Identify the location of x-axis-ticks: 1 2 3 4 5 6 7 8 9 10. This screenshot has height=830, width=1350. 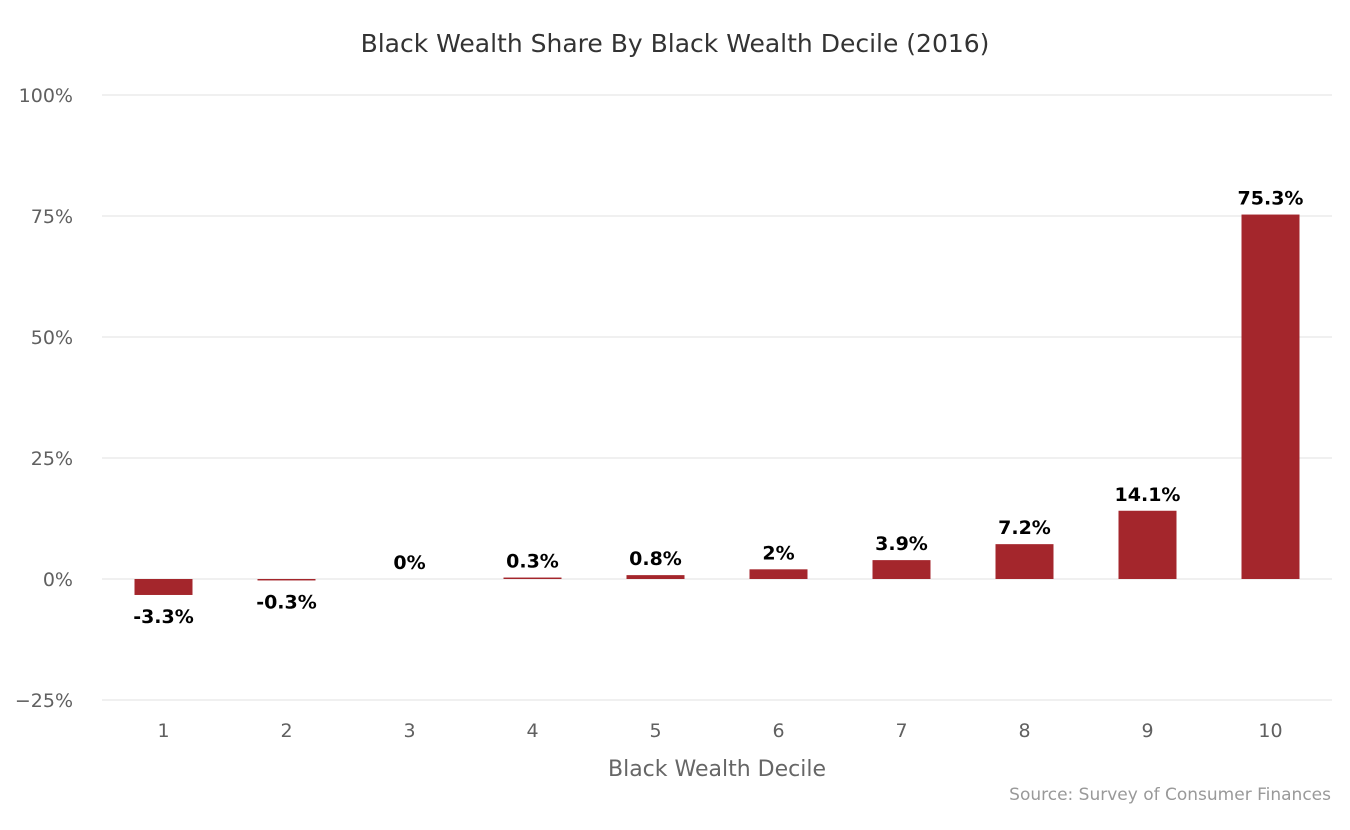
(719, 731).